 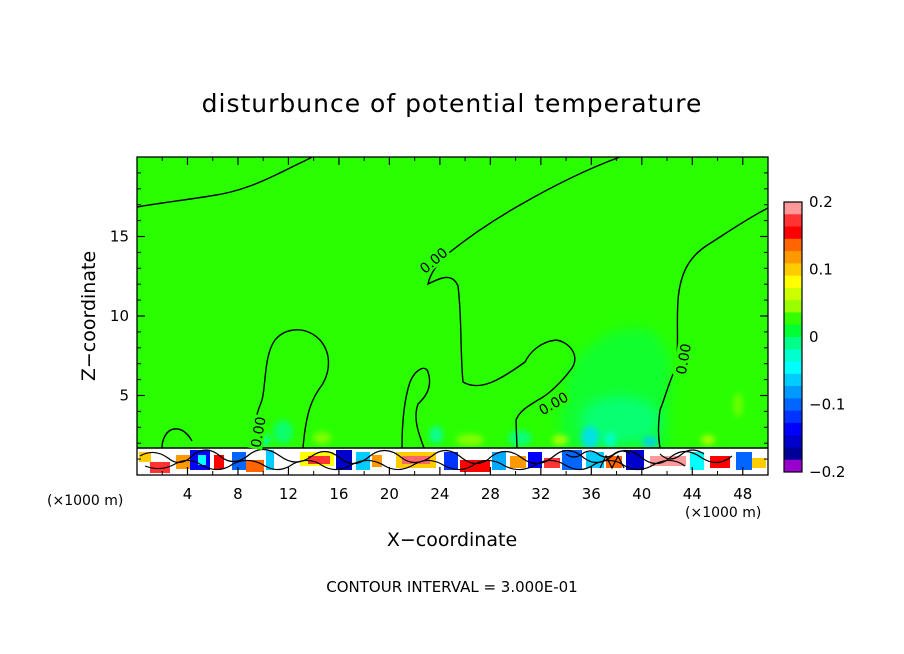 I want to click on colorbar: 0.2 0.1 0 −0.1 −0.2, so click(x=814, y=337).